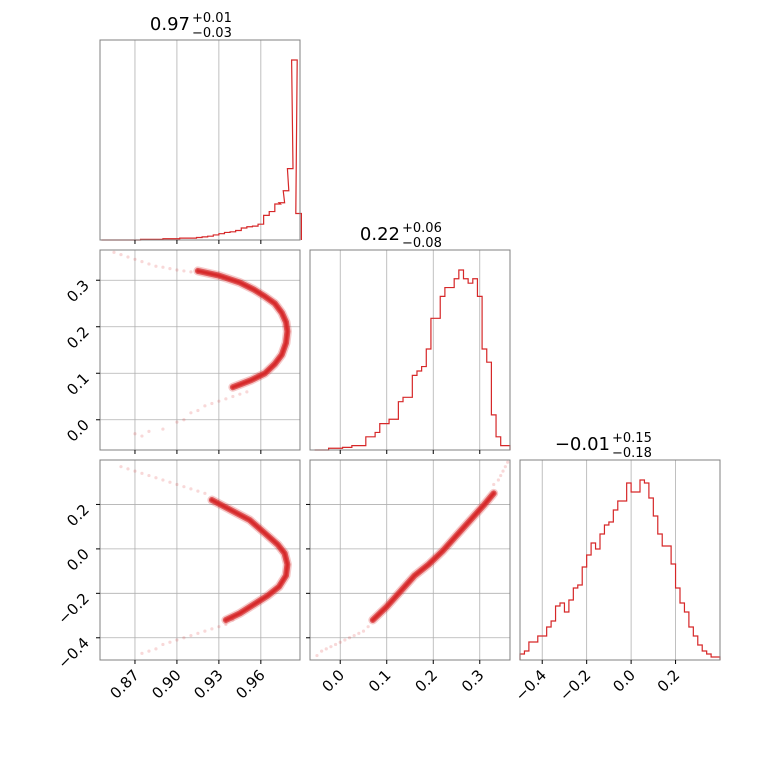 This screenshot has width=760, height=760. Describe the element at coordinates (422, 228) in the screenshot. I see `marginal-title-upper: +0.06` at that location.